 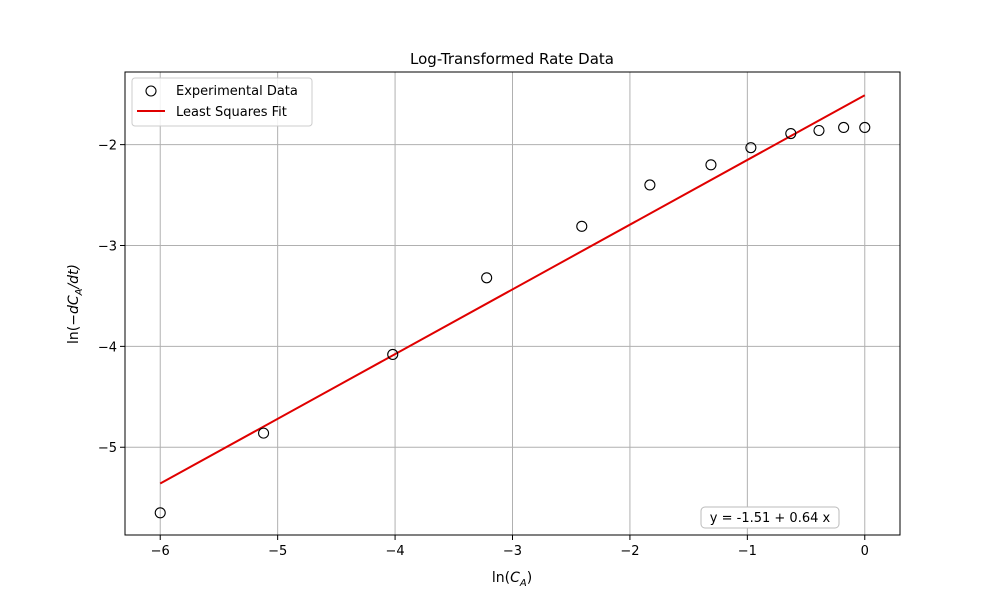 I want to click on y-tick-label: −2, so click(x=107, y=146).